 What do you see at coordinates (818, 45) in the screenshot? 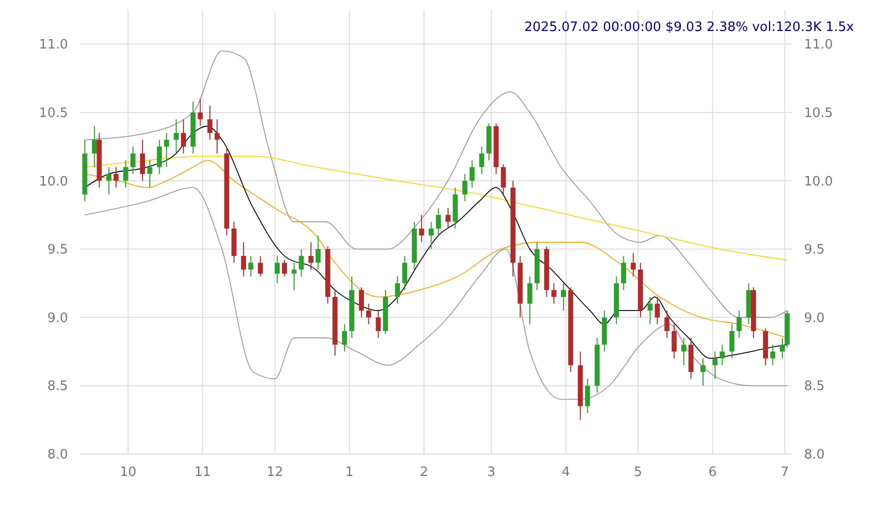
I see `y2-tick-label: 11.0` at bounding box center [818, 45].